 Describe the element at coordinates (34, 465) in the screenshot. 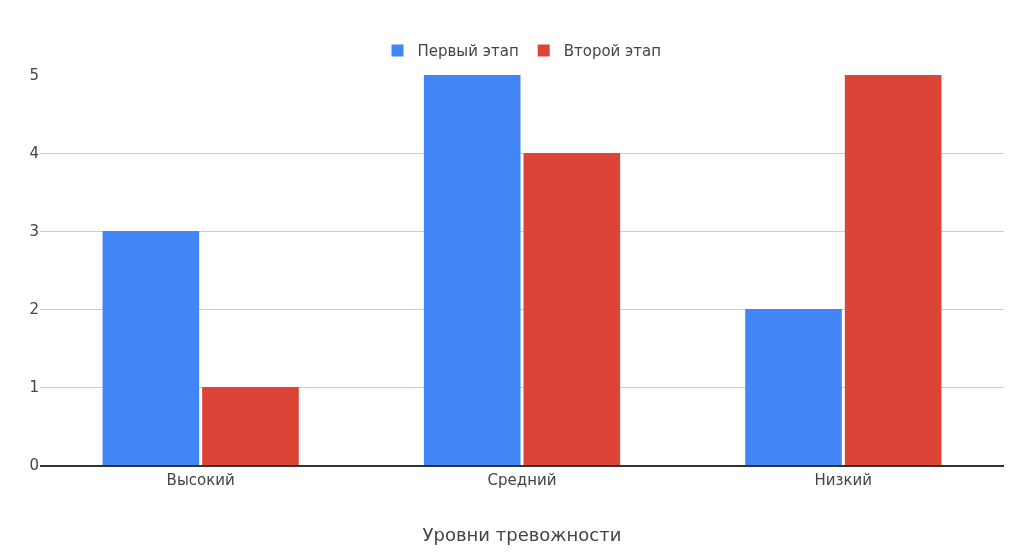

I see `y-tick-label: 0` at that location.